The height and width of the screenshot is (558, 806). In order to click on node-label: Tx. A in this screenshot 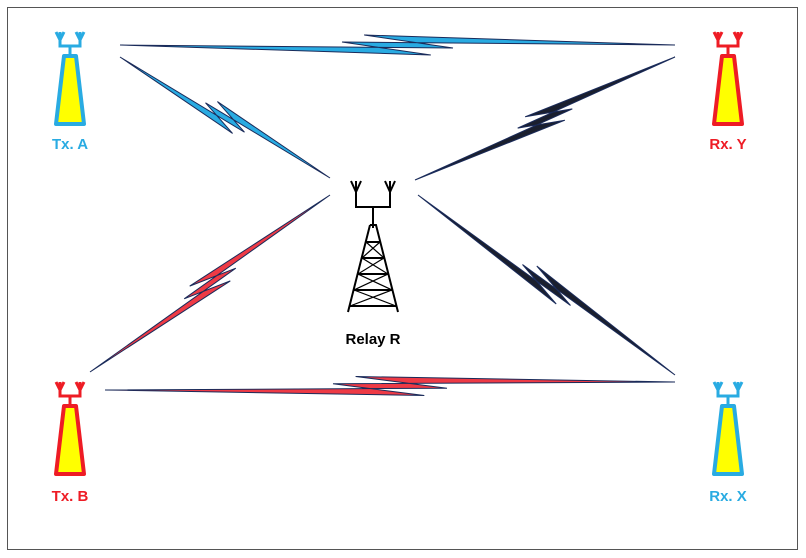, I will do `click(70, 144)`.